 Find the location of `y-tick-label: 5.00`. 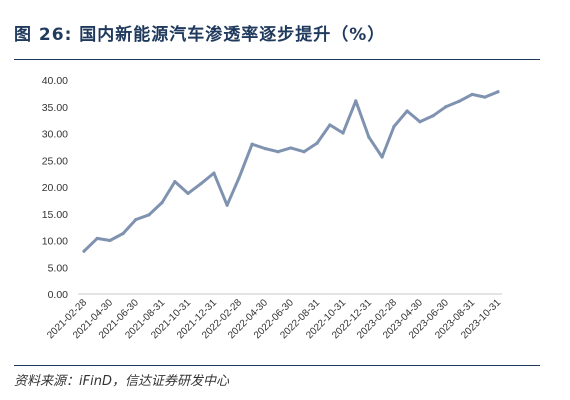

y-tick-label: 5.00 is located at coordinates (58, 268).